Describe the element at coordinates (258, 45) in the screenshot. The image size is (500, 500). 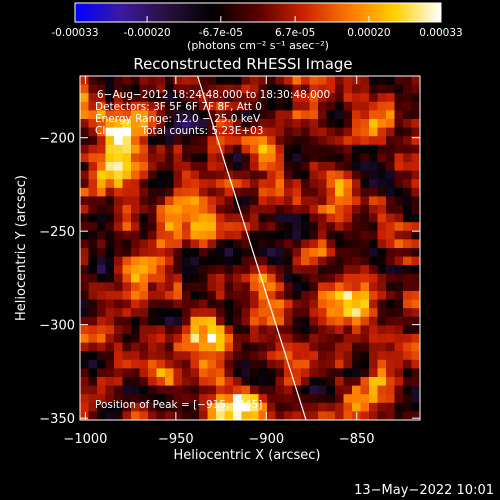
I see `colorbar-units-label: (photons cm⁻² s⁻¹ asec⁻²)` at that location.